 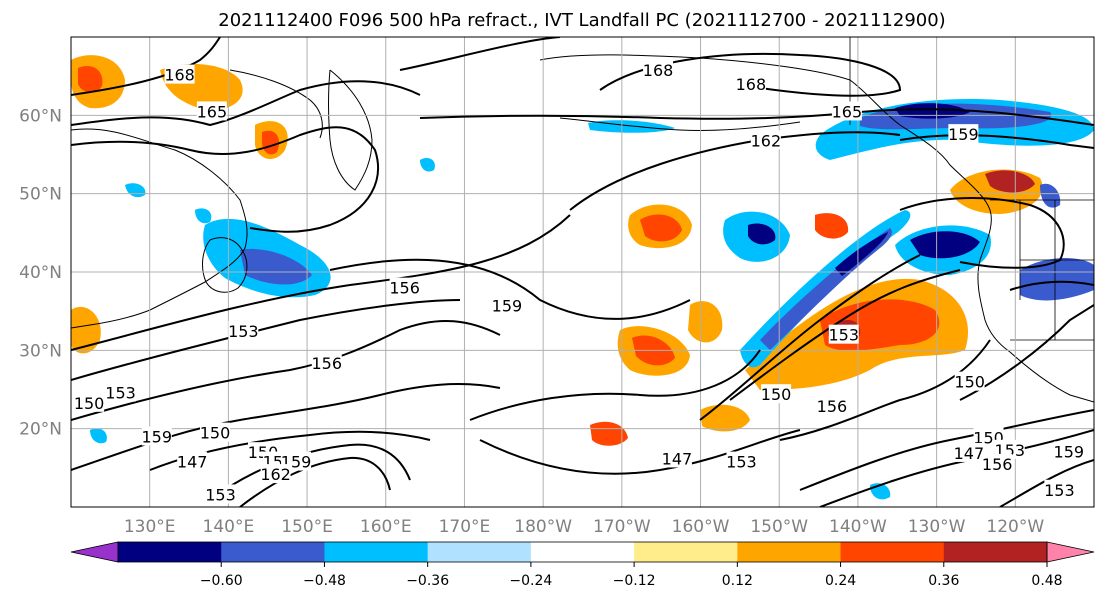 What do you see at coordinates (40, 273) in the screenshot?
I see `lat-tick-label: 40°N` at bounding box center [40, 273].